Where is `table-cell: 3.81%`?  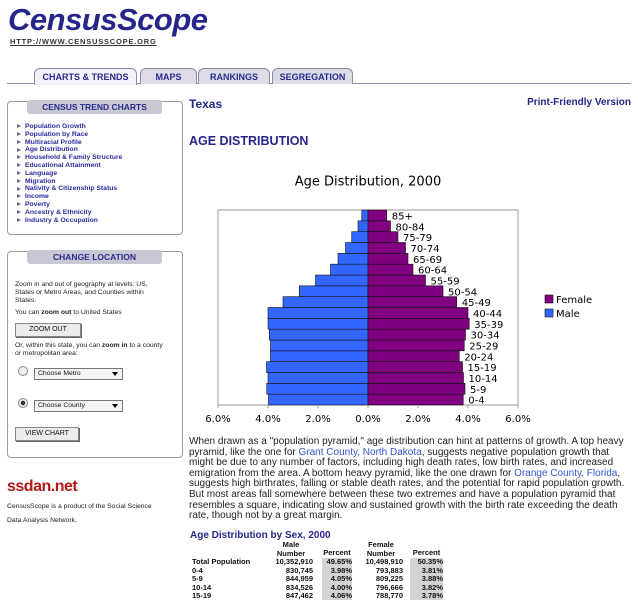
table-cell: 3.81% is located at coordinates (426, 571).